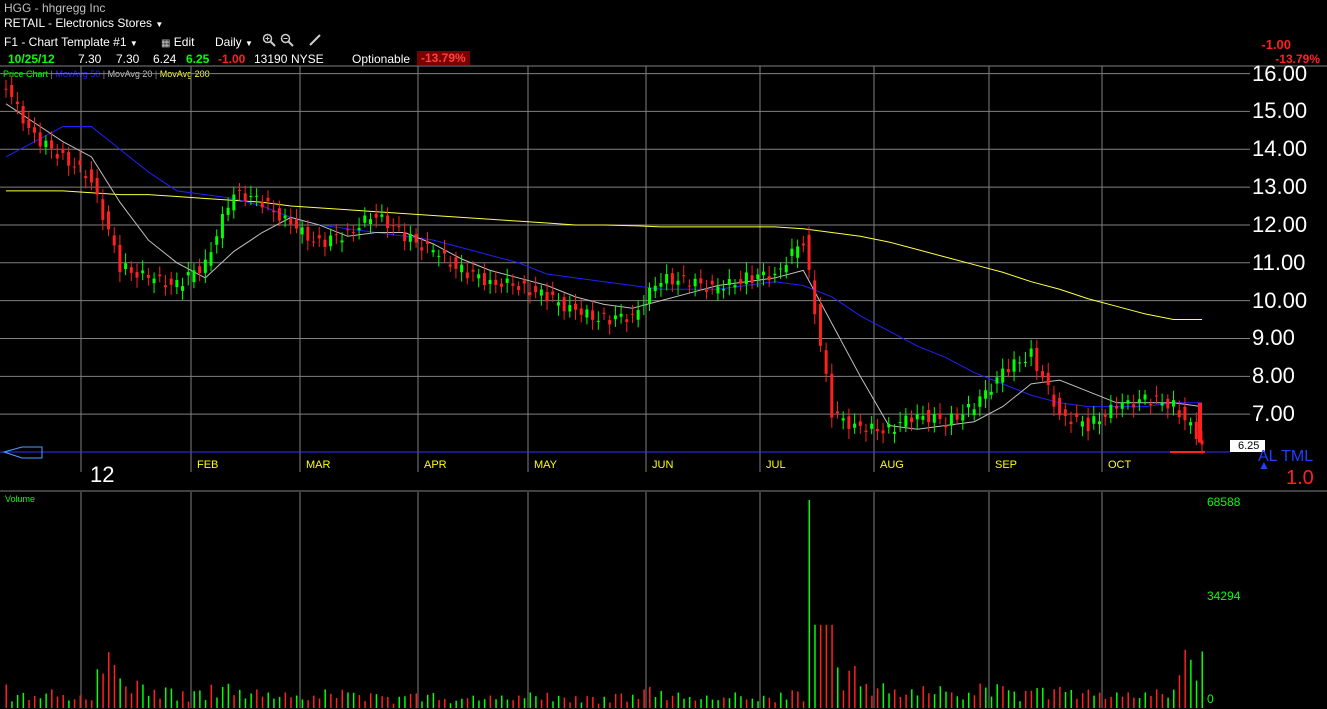 This screenshot has height=709, width=1327. I want to click on sector-dropdown: RETAIL - Electronics Stores ▼, so click(83, 23).